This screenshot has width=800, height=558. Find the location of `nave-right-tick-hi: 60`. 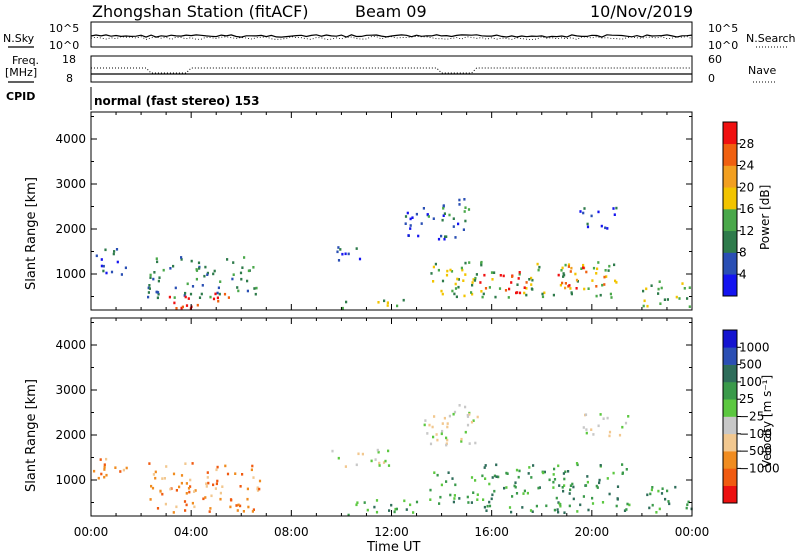

nave-right-tick-hi: 60 is located at coordinates (715, 59).